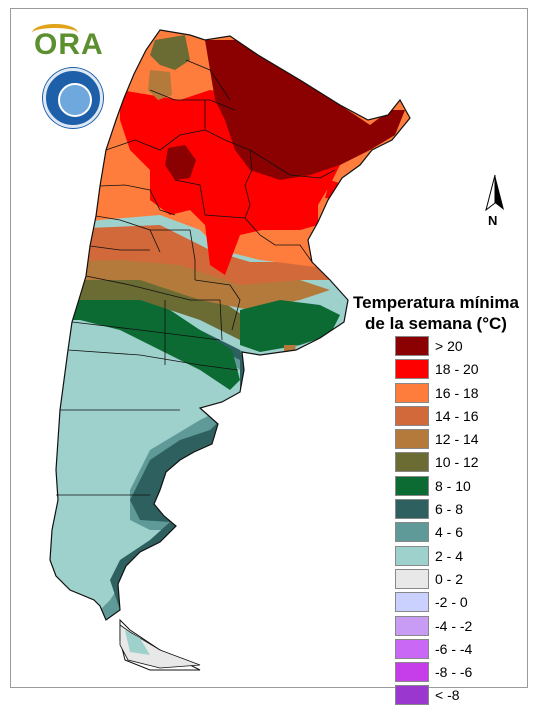 The width and height of the screenshot is (538, 709). I want to click on legend-label: > 20, so click(449, 346).